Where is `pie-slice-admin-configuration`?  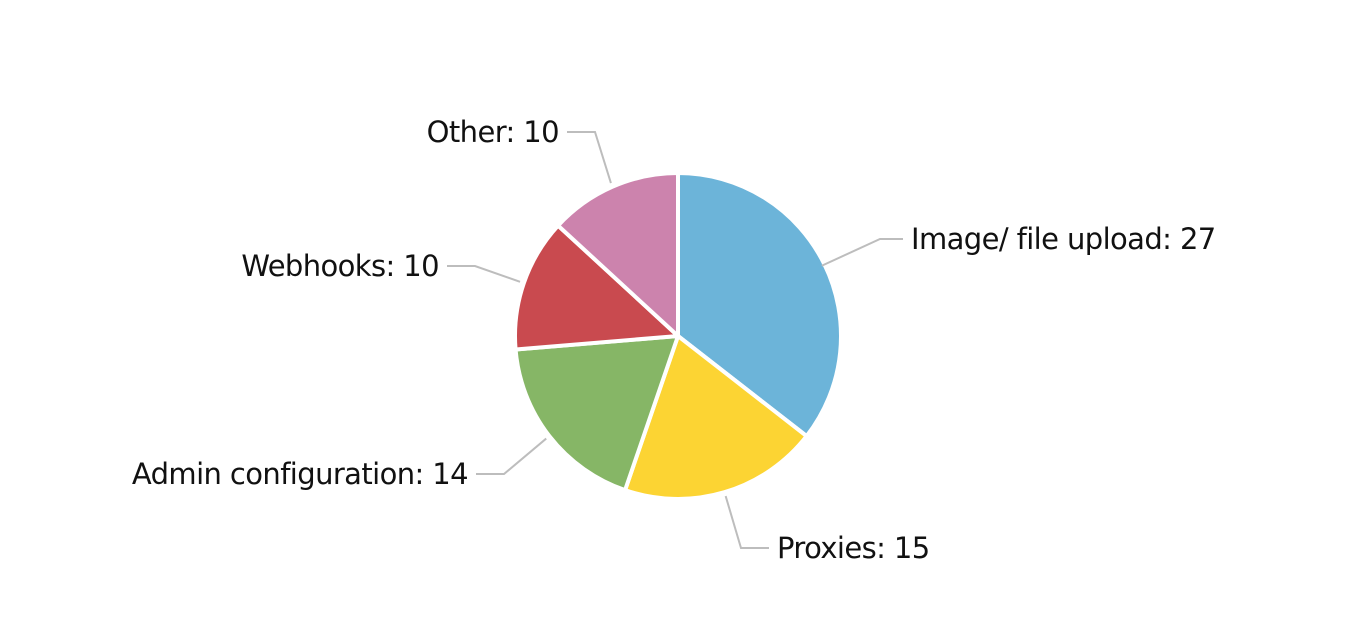
pie-slice-admin-configuration is located at coordinates (596, 413).